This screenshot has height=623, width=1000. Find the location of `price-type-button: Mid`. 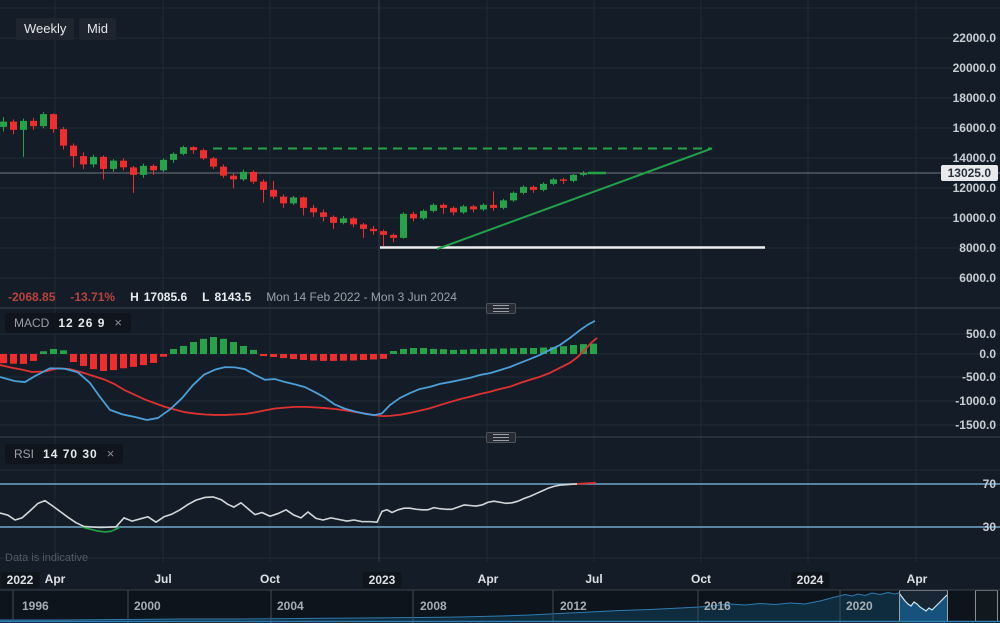

price-type-button: Mid is located at coordinates (97, 29).